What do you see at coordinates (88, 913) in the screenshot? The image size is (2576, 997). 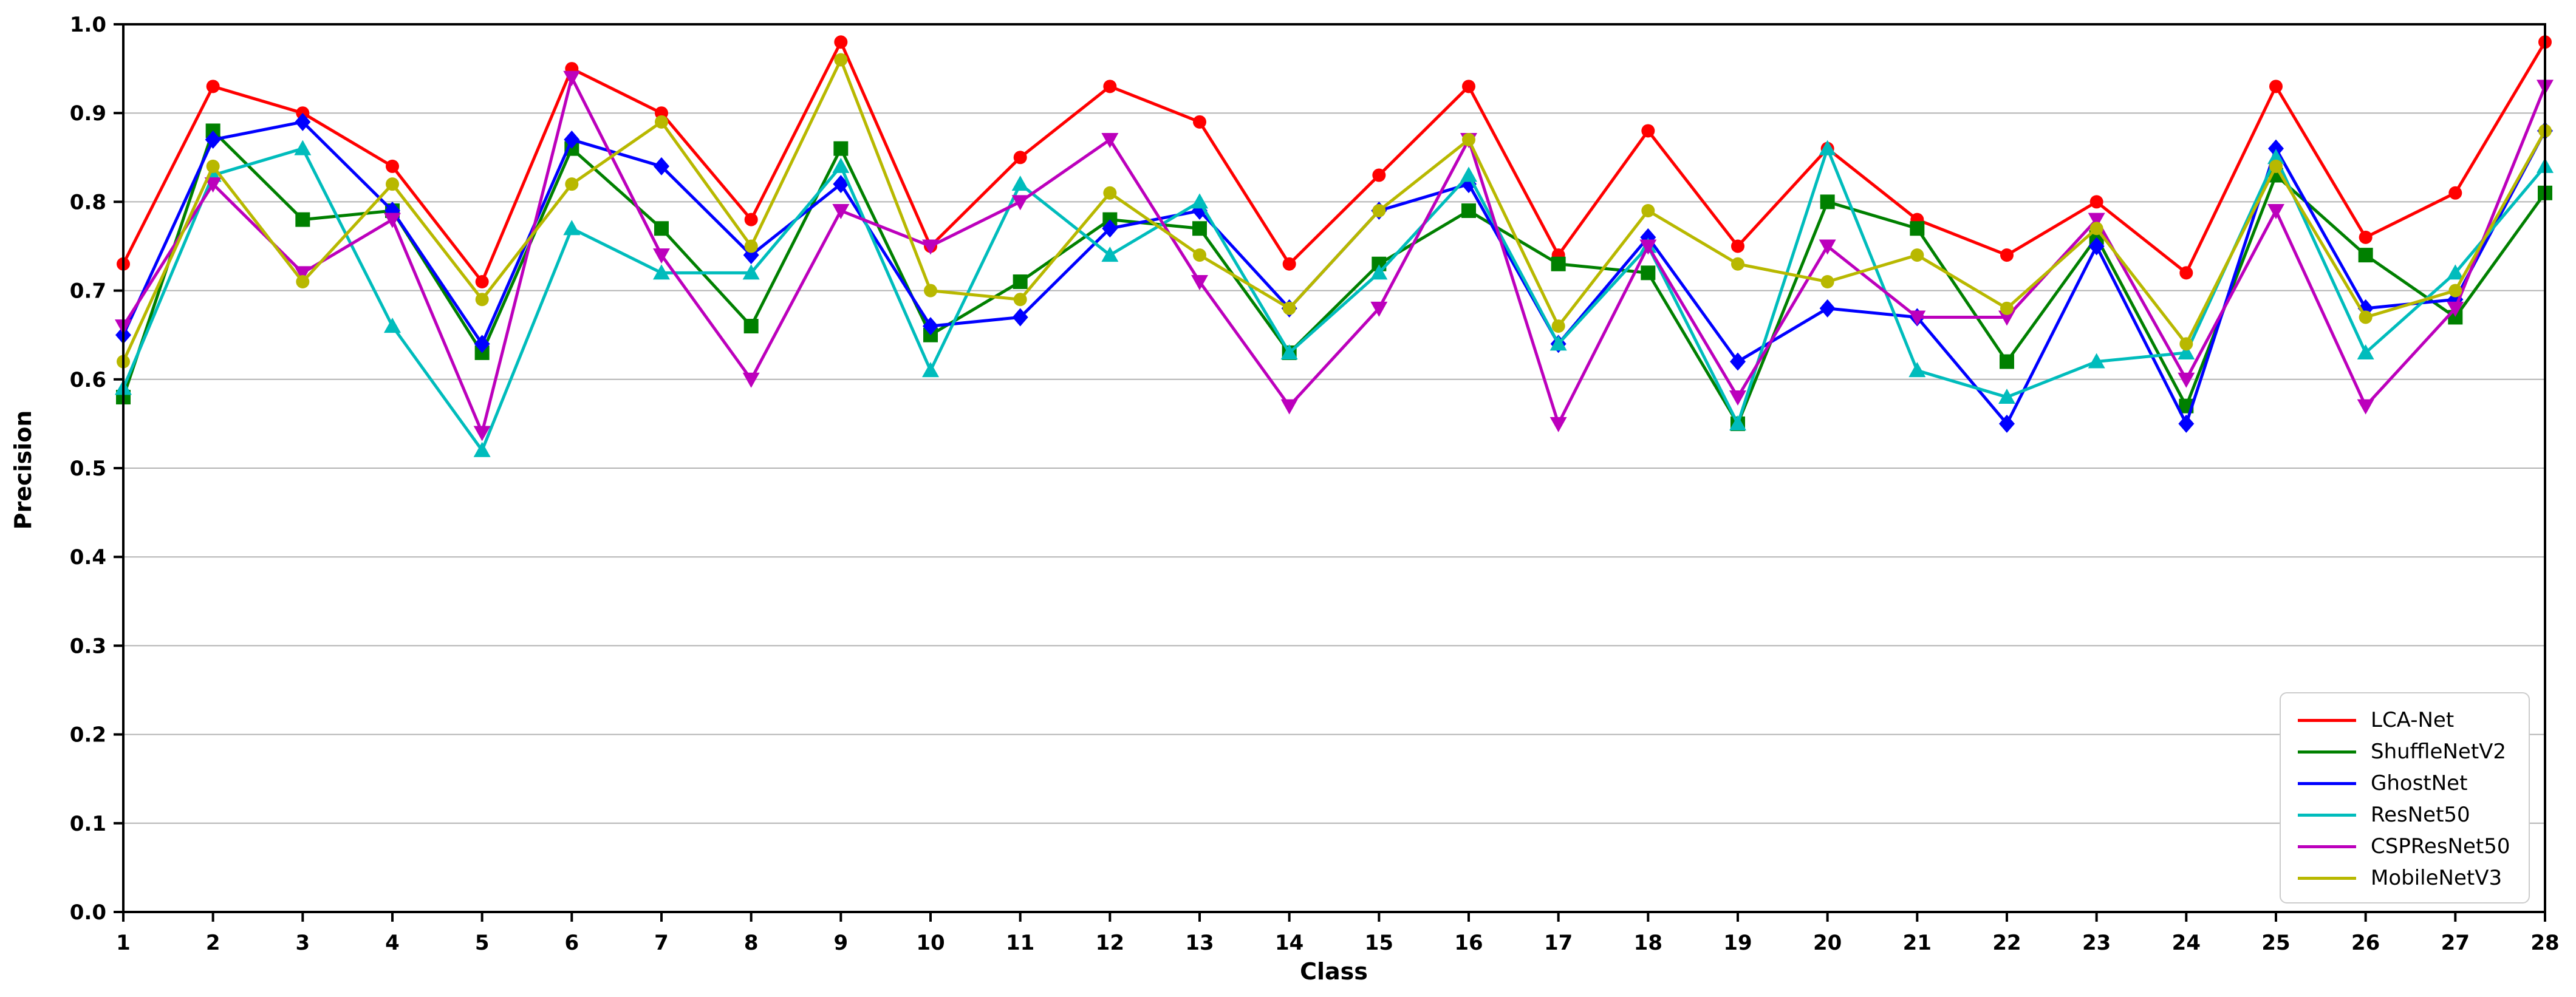 I see `y-tick-label: 0.0` at bounding box center [88, 913].